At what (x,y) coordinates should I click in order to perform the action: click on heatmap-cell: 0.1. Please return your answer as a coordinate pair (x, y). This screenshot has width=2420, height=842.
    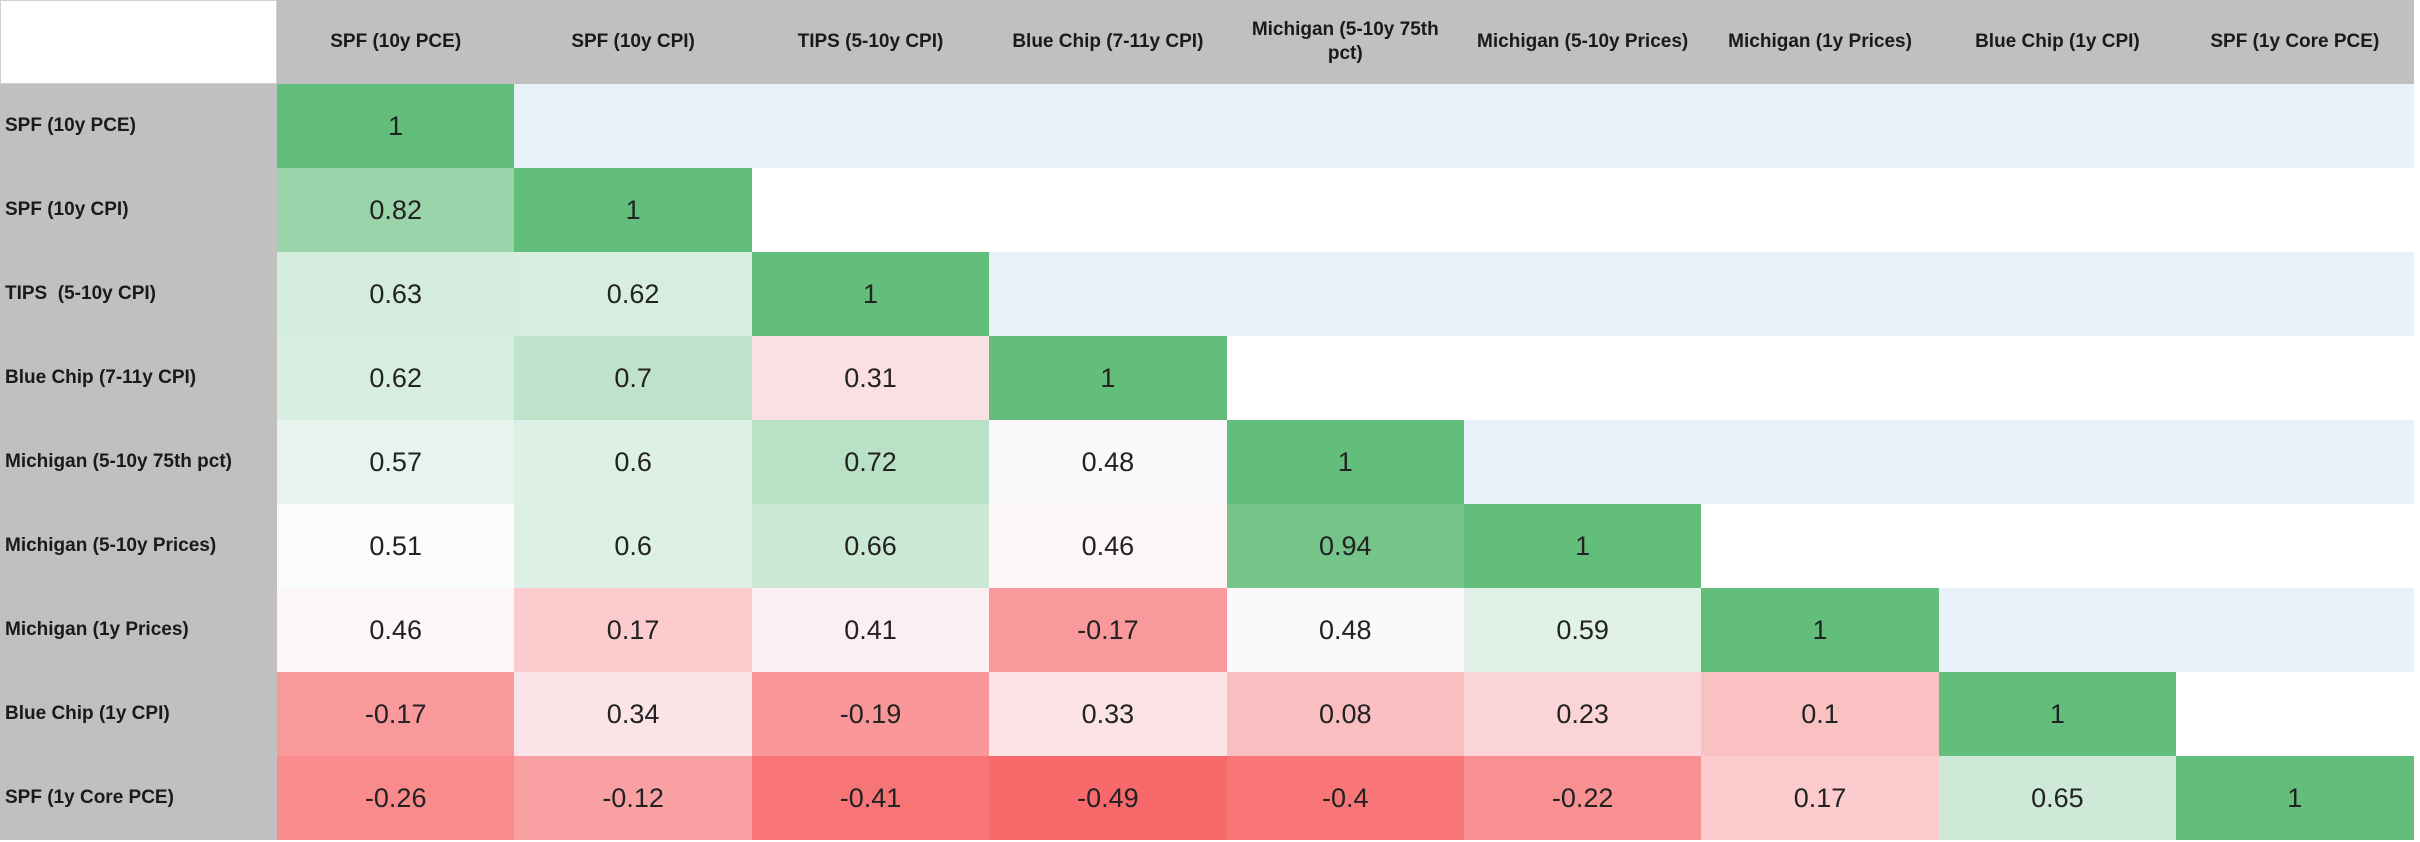
    Looking at the image, I should click on (1820, 714).